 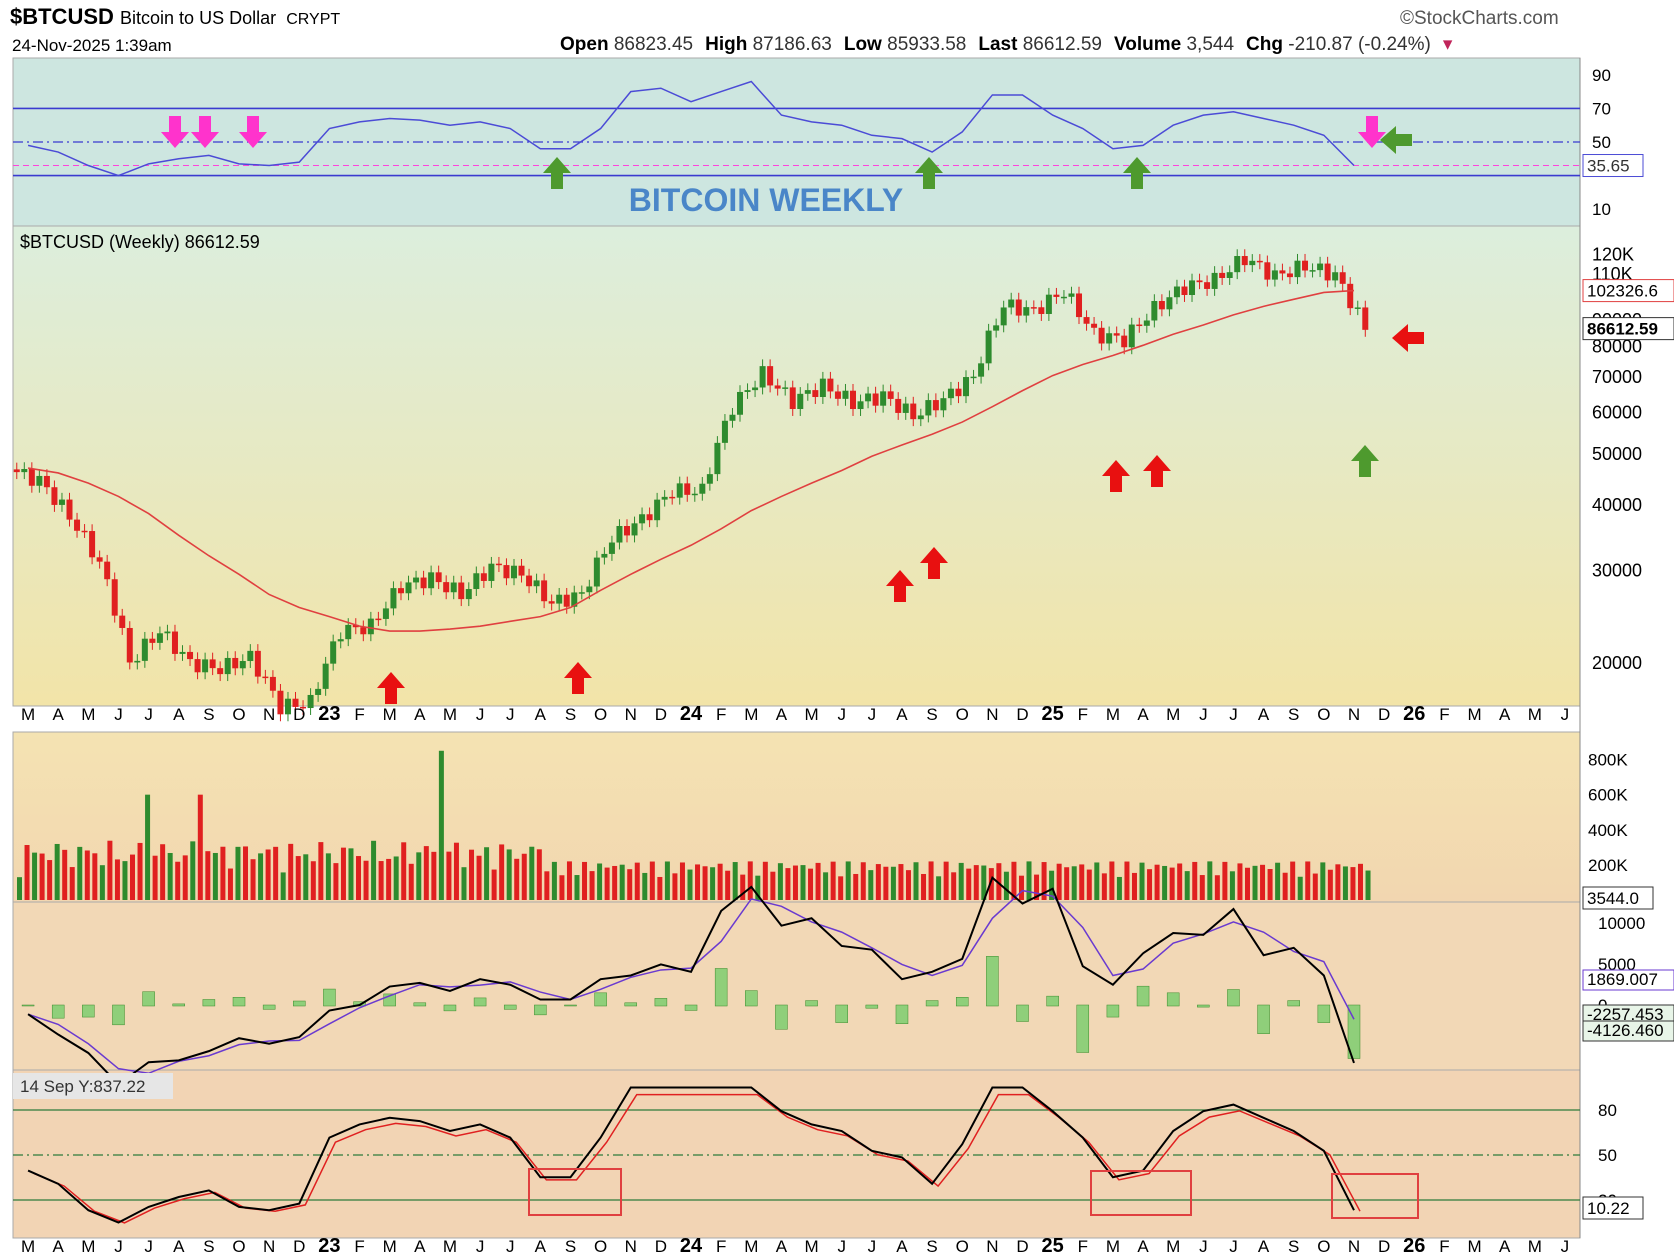 What do you see at coordinates (1628, 291) in the screenshot?
I see `ma-value-box` at bounding box center [1628, 291].